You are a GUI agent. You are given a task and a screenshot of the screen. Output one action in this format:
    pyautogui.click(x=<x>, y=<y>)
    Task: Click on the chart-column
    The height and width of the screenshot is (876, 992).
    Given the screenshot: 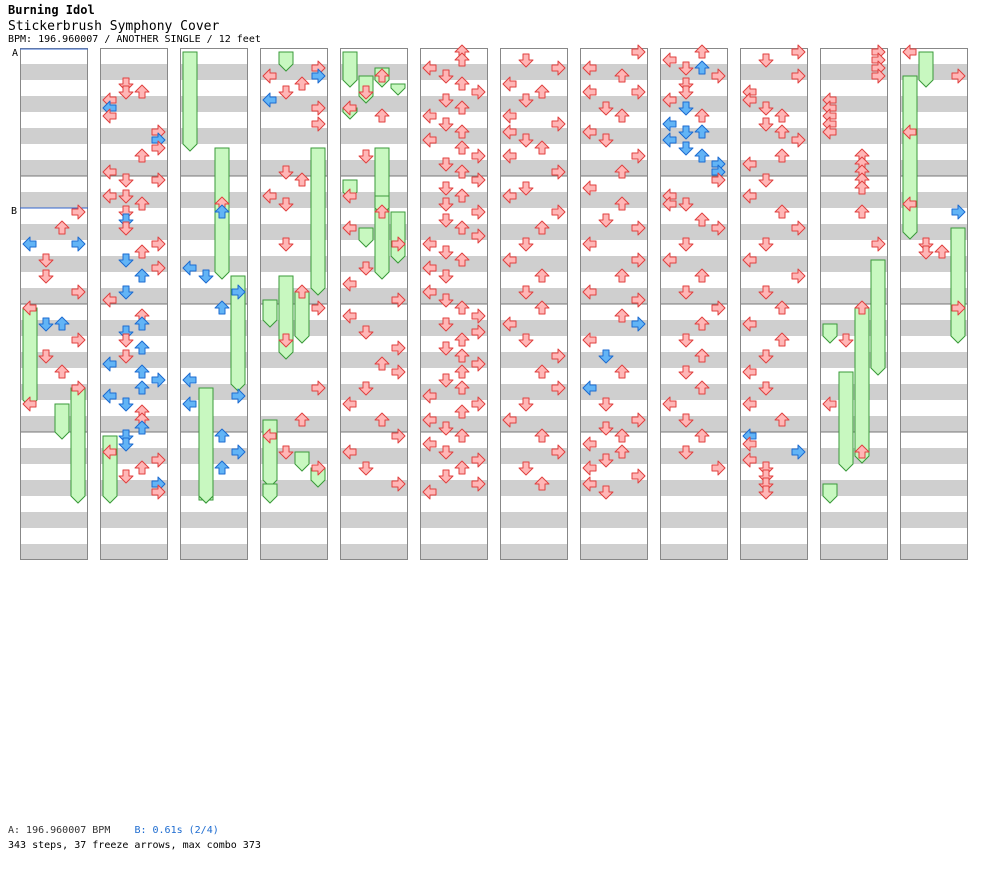 What is the action you would take?
    pyautogui.click(x=454, y=304)
    